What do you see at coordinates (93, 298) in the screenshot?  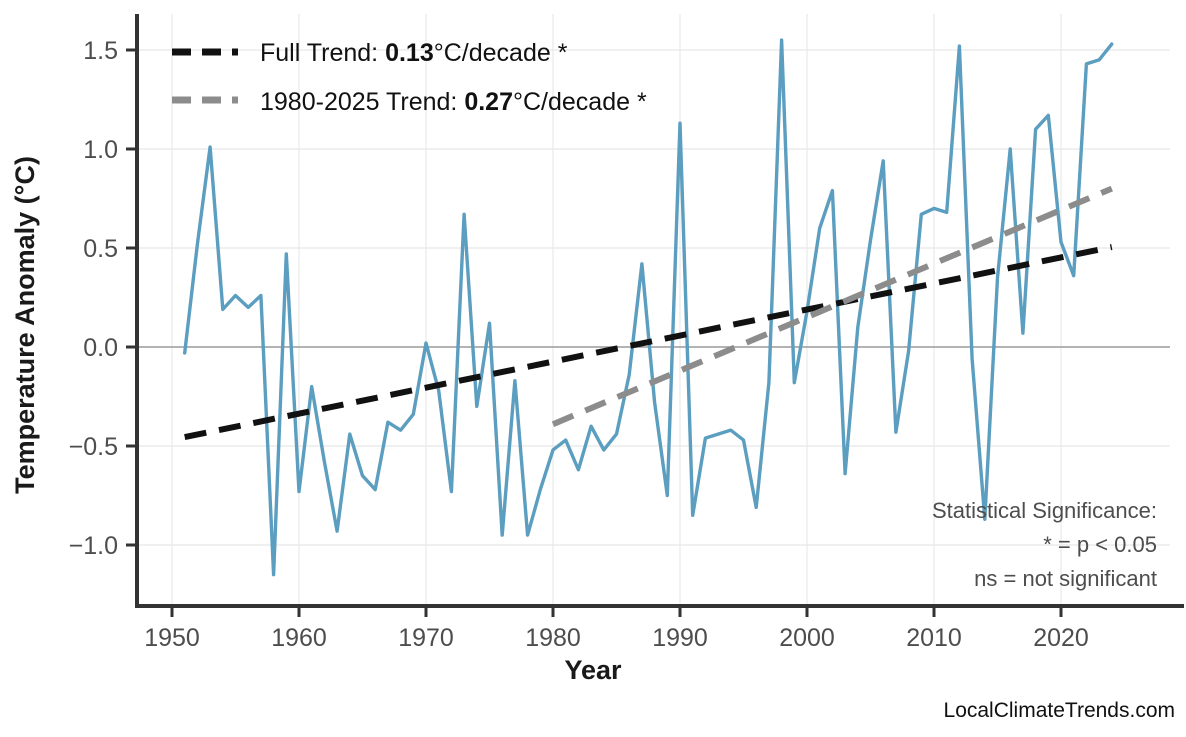 I see `y-tick-labels: 1.5 1.0 0.5 0.0 −0.5 −1.0` at bounding box center [93, 298].